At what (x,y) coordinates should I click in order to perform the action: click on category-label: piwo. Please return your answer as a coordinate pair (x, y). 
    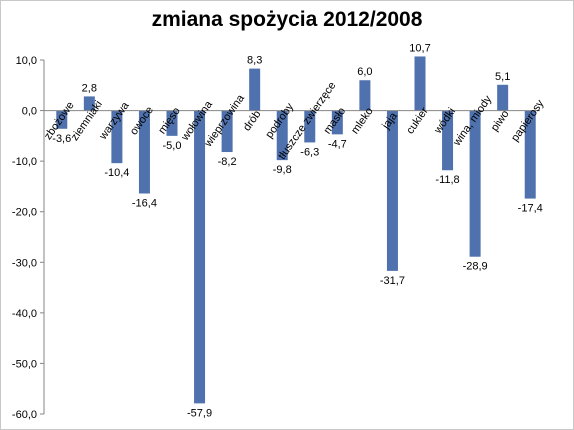
    Looking at the image, I should click on (500, 120).